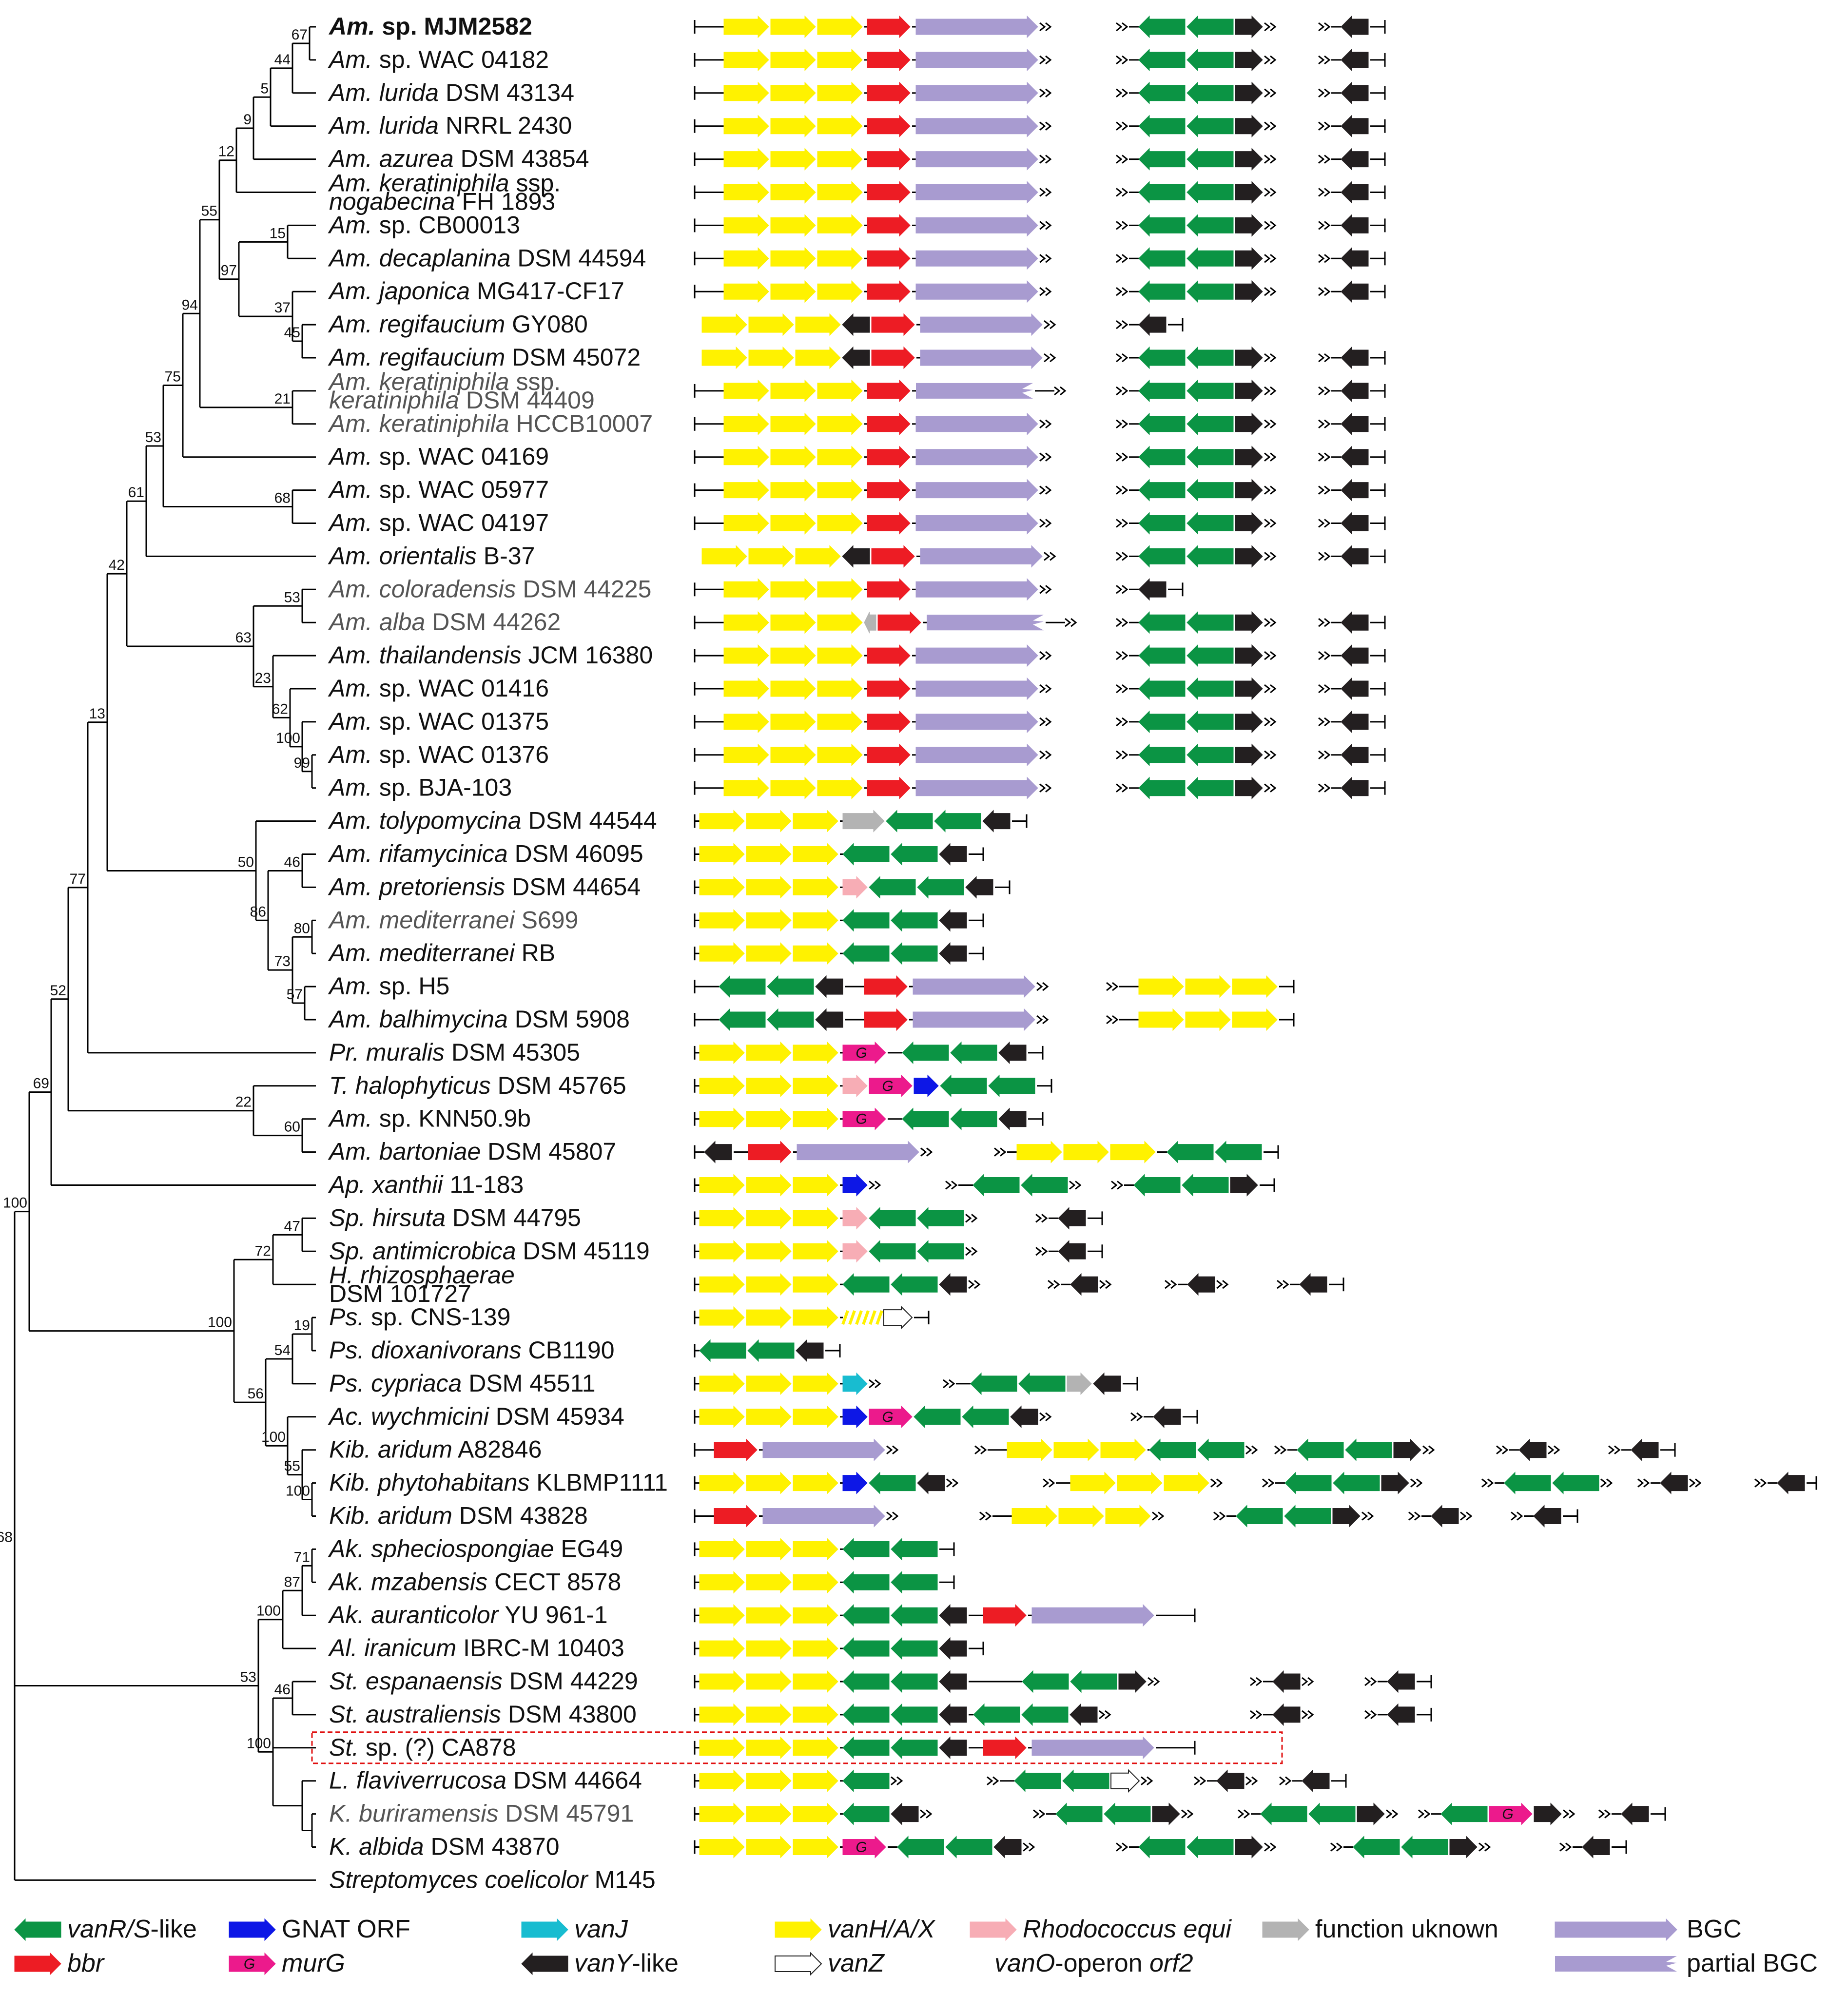 The height and width of the screenshot is (1994, 1848). I want to click on bootstrap-value: 19, so click(302, 1325).